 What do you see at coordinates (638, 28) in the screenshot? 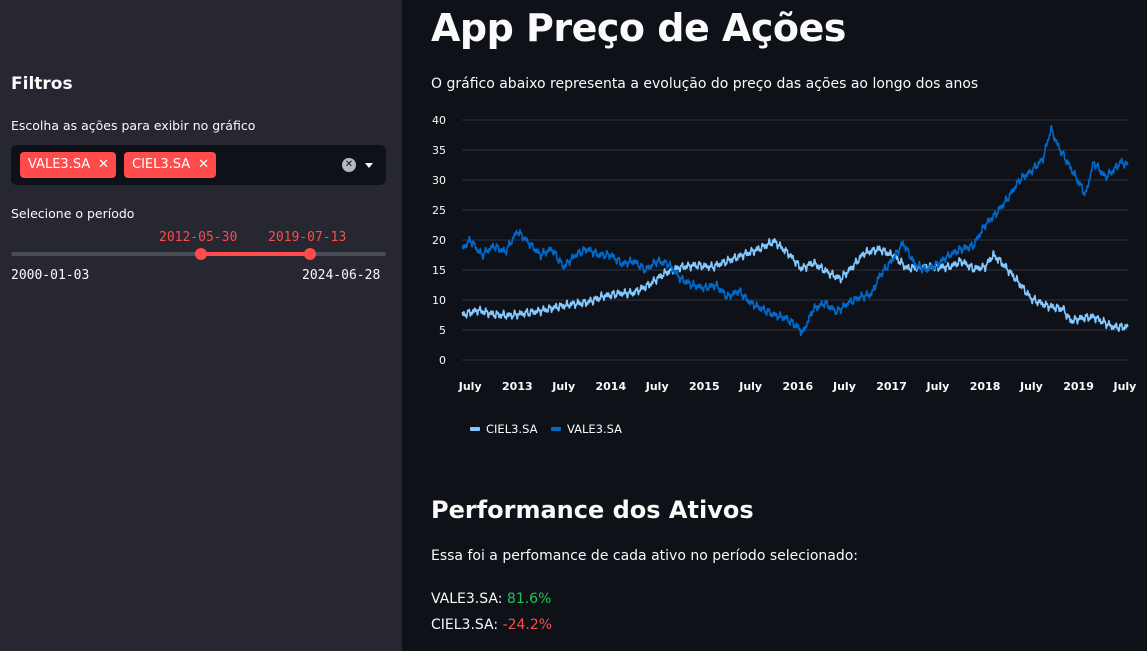
I see `page-title: App Preço de Ações` at bounding box center [638, 28].